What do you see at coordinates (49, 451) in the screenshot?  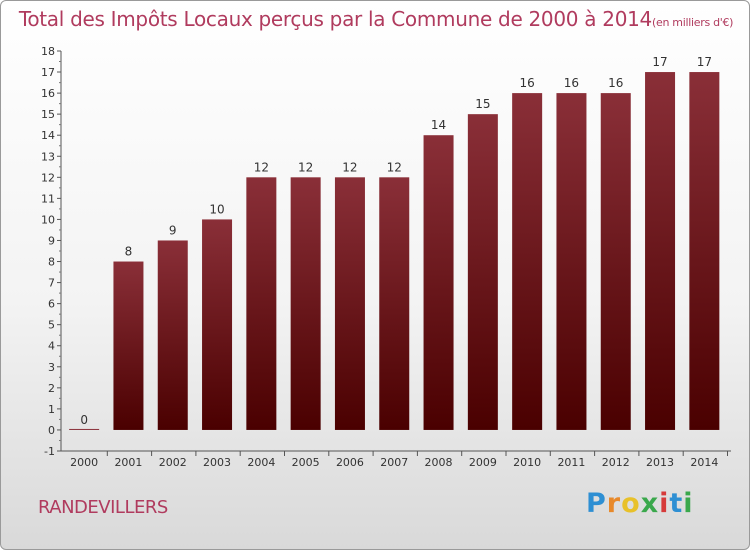 I see `y-tick-label: -1` at bounding box center [49, 451].